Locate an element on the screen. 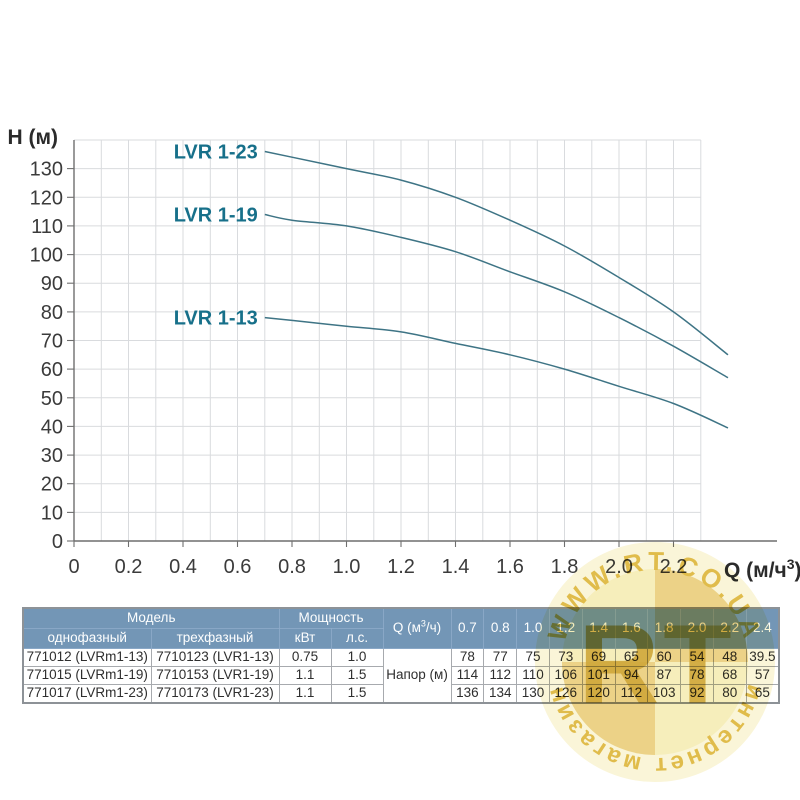 This screenshot has width=800, height=800. power-hp-cell: 1.0 is located at coordinates (357, 657).